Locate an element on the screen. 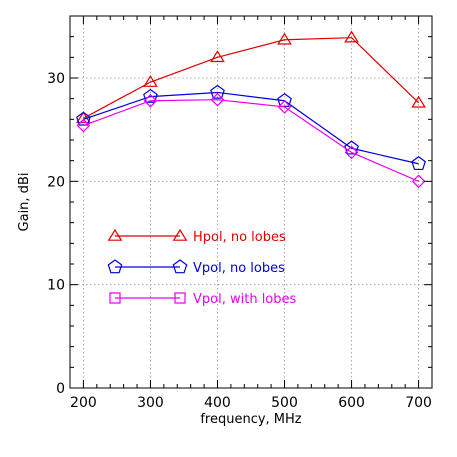  y-tick-label: 30 is located at coordinates (56, 79).